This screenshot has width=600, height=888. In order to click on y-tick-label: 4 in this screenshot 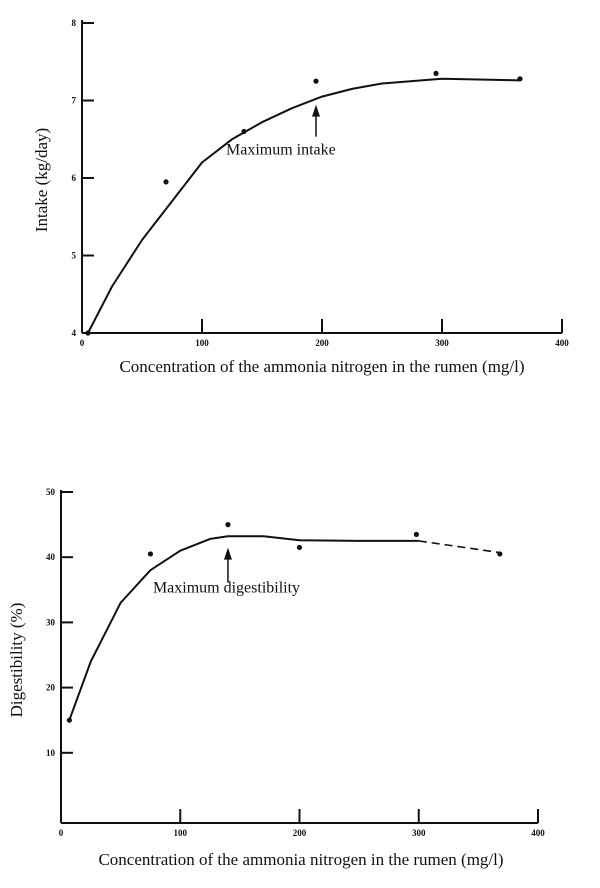, I will do `click(74, 333)`.